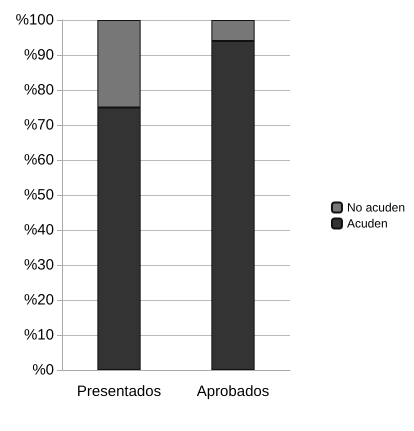 This screenshot has width=414, height=431. Describe the element at coordinates (39, 55) in the screenshot. I see `y-tick-label: %90` at that location.